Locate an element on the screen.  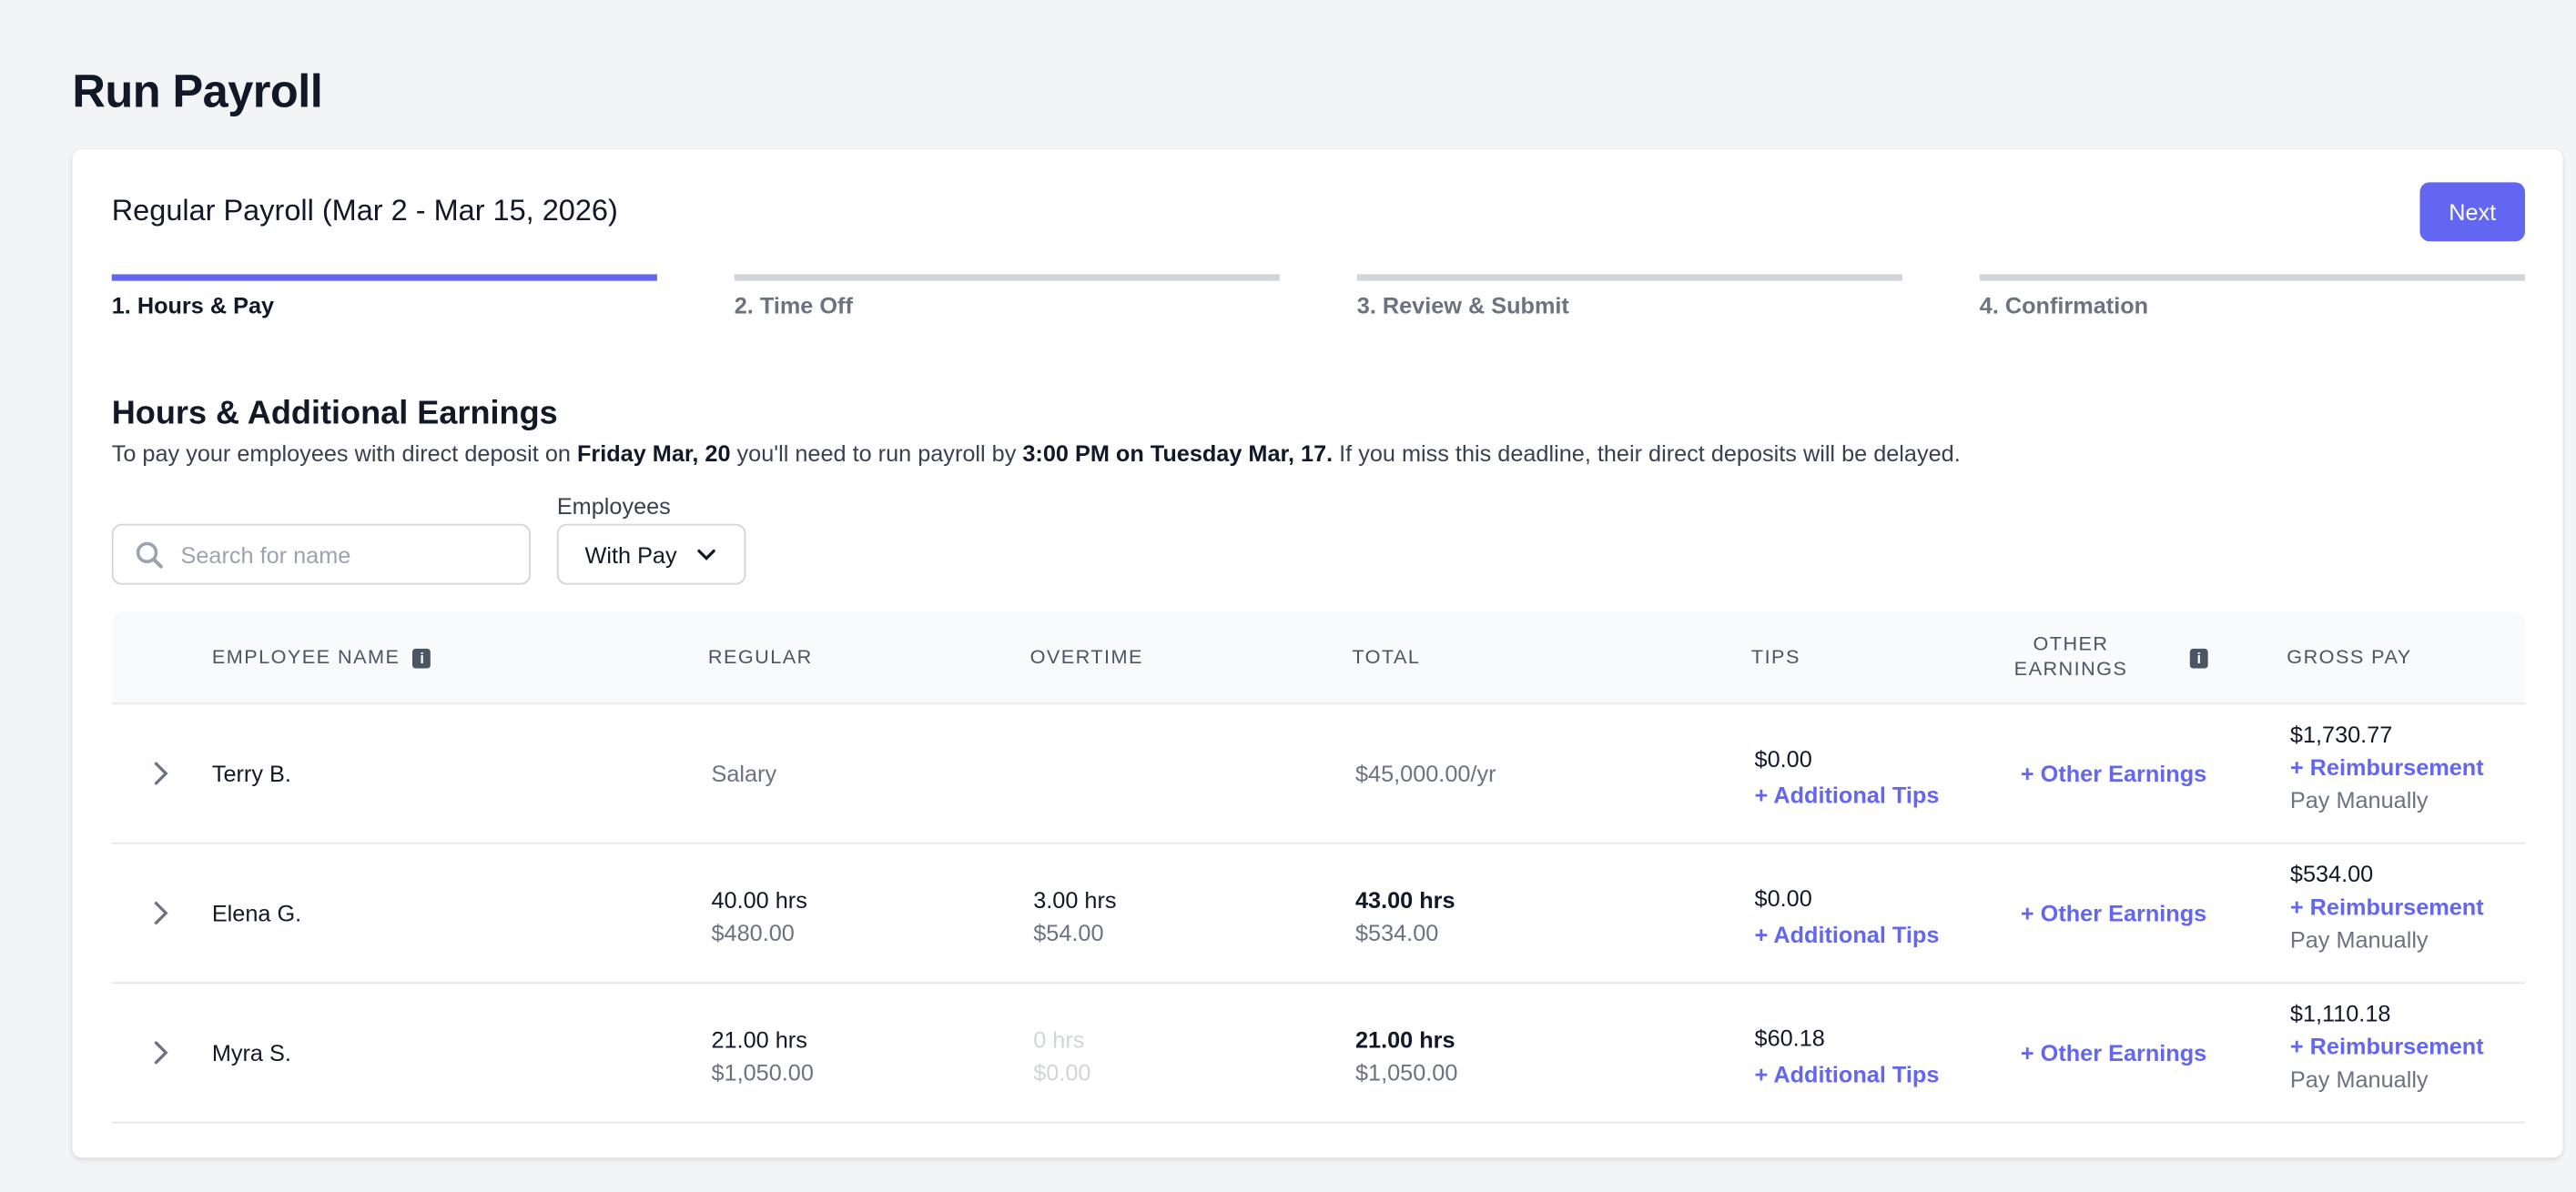
overtime-pay: $0.00 is located at coordinates (1062, 1072).